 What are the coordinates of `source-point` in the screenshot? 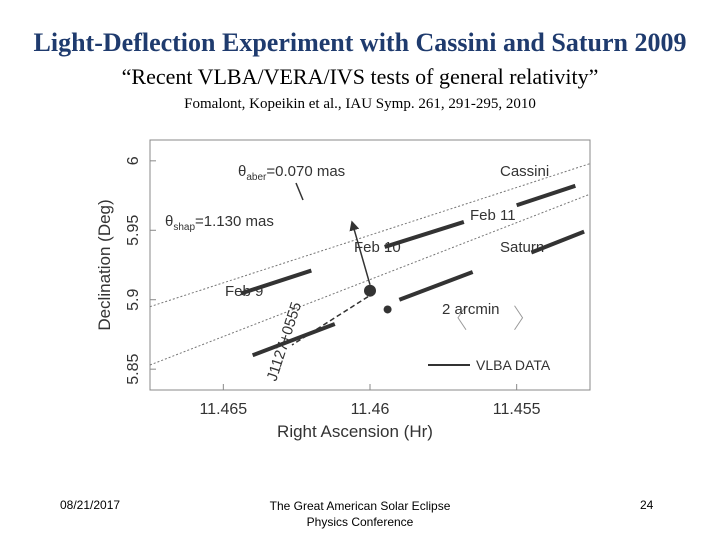 It's located at (370, 290).